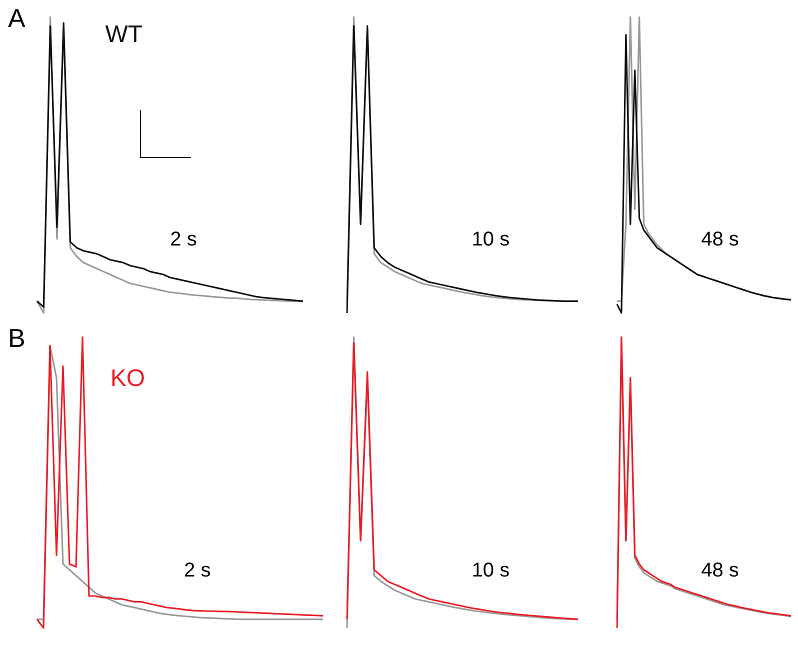 The width and height of the screenshot is (798, 659). Describe the element at coordinates (17, 18) in the screenshot. I see `text: A` at that location.